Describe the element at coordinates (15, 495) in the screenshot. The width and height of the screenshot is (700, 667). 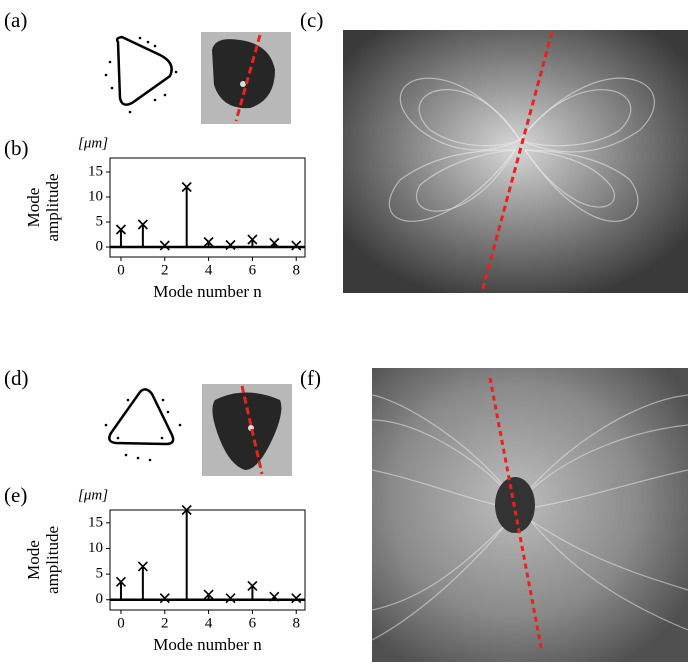
I see `panel-label: (e)` at that location.